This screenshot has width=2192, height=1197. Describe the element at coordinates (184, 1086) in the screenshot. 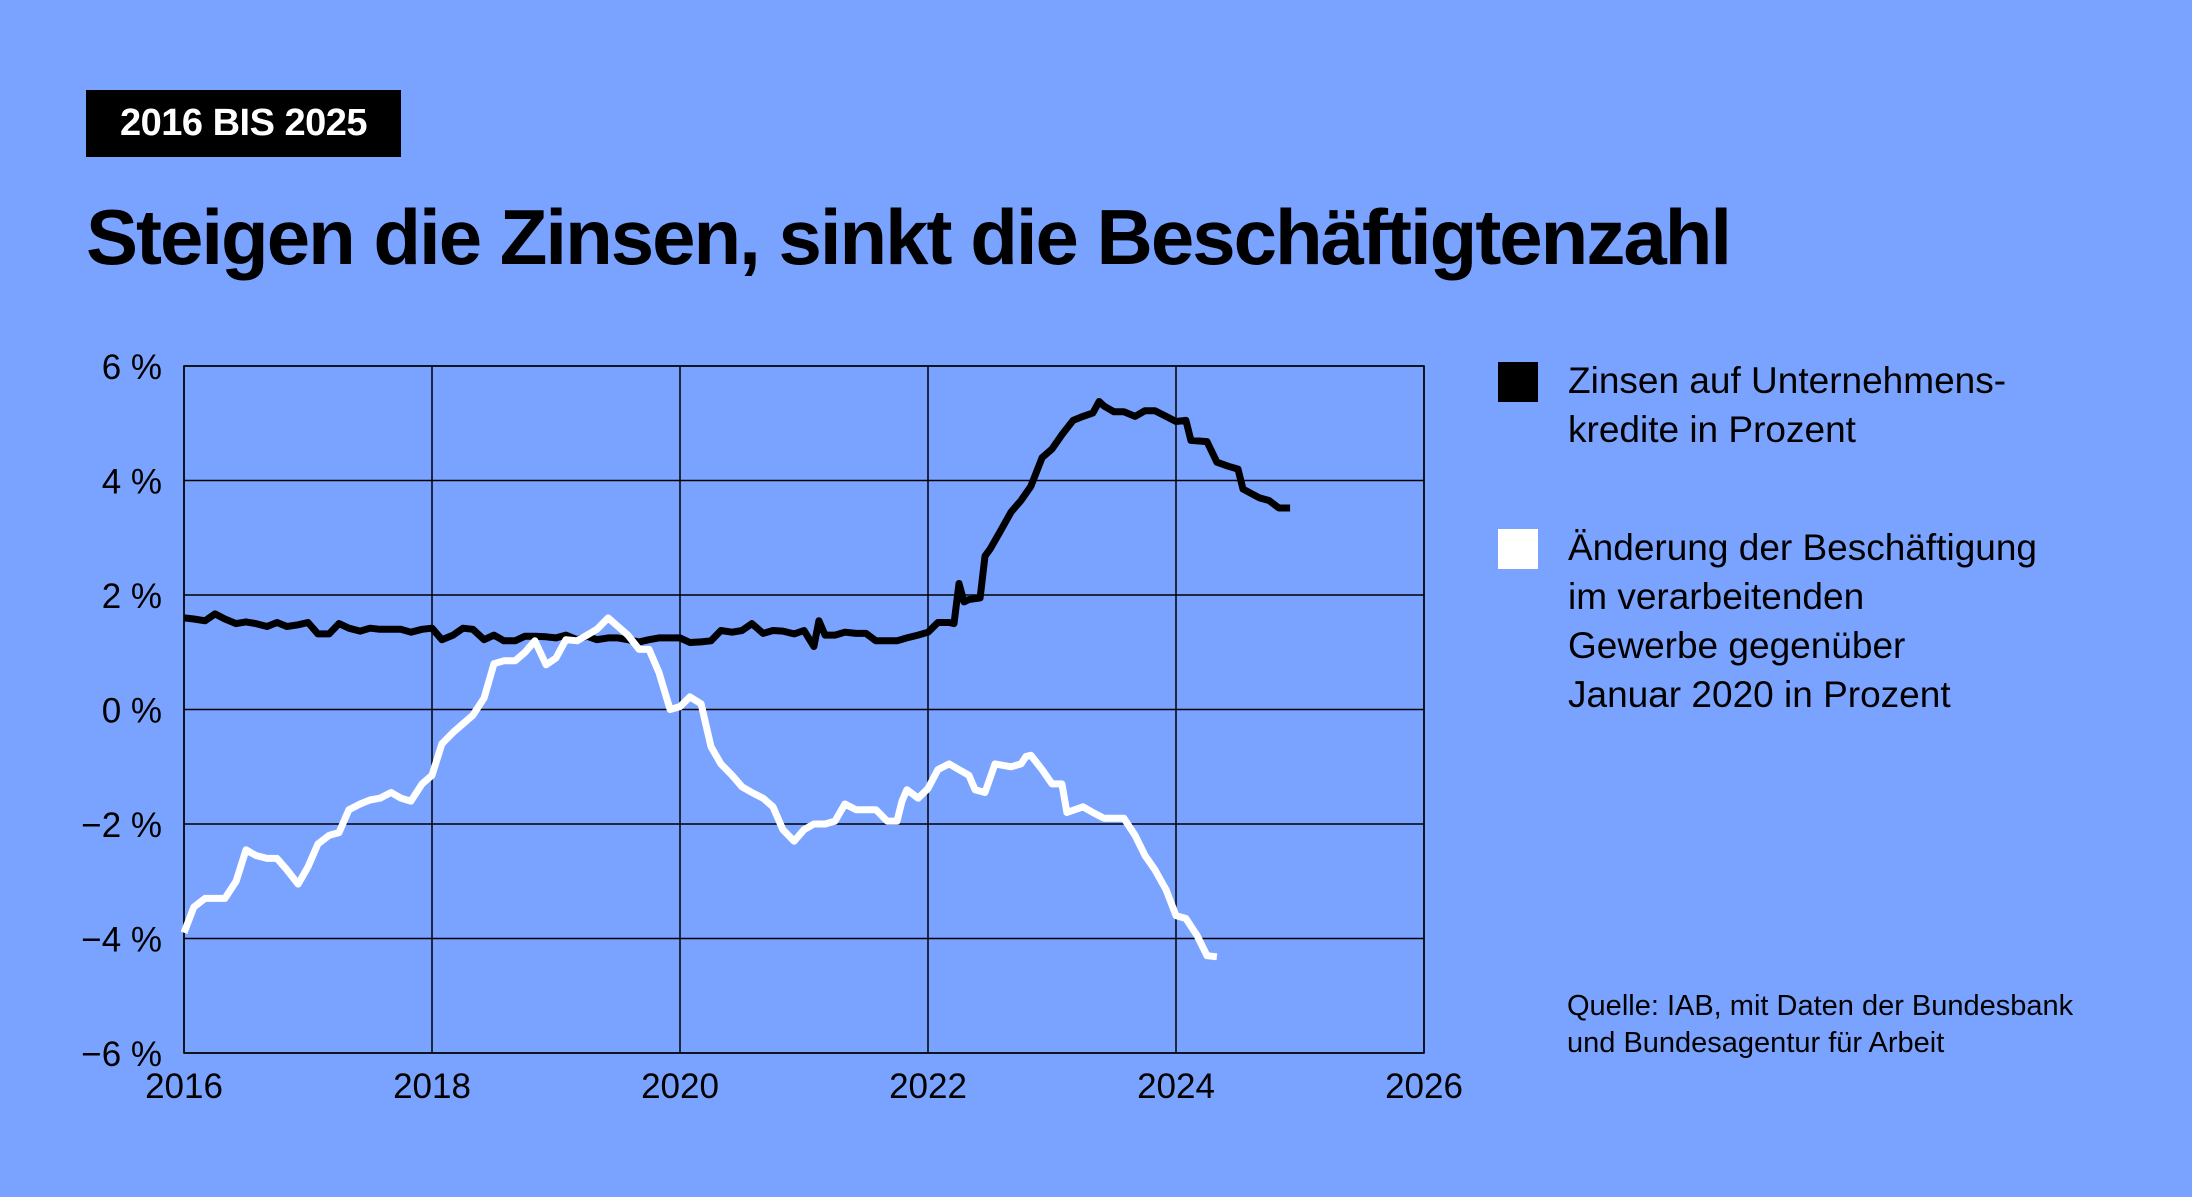

I see `x-tick-label: 2016` at that location.